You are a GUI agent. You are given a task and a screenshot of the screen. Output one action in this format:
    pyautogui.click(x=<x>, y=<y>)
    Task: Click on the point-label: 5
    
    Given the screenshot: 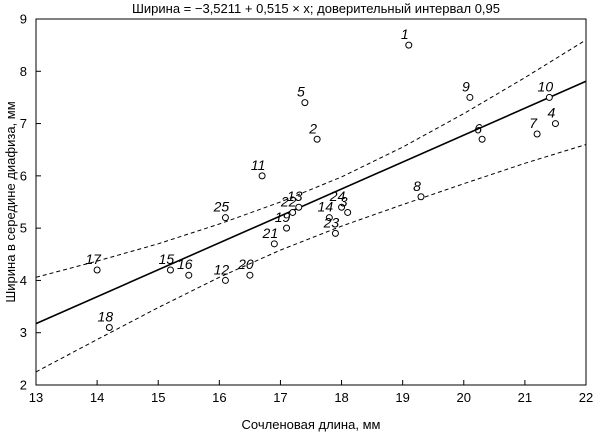 What is the action you would take?
    pyautogui.click(x=301, y=92)
    